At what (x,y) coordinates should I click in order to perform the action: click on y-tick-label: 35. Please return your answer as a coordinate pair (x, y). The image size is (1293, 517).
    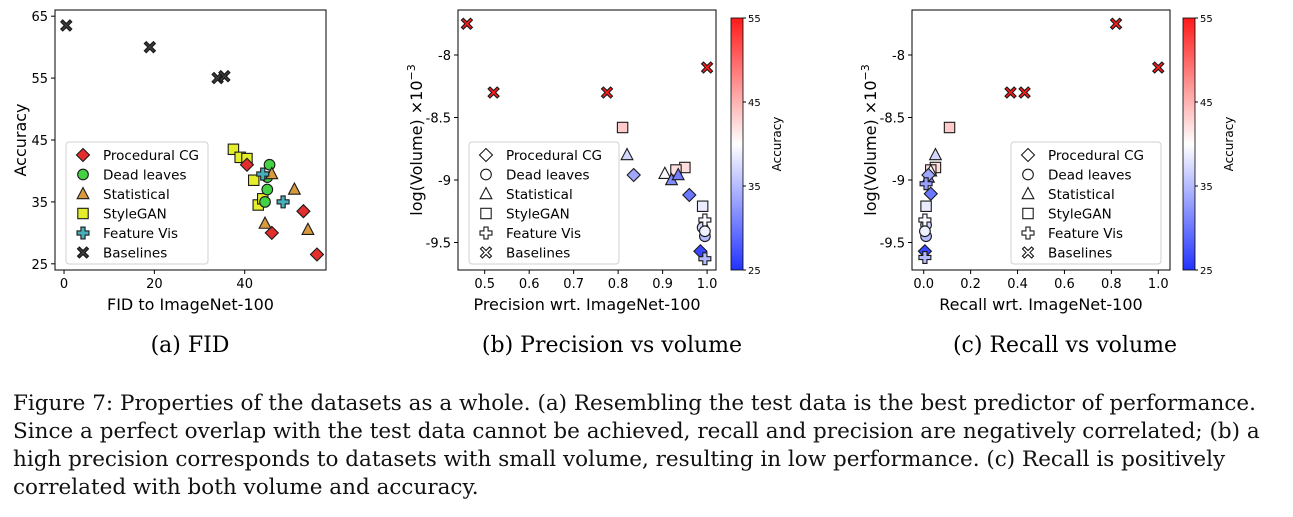
    Looking at the image, I should click on (39, 203).